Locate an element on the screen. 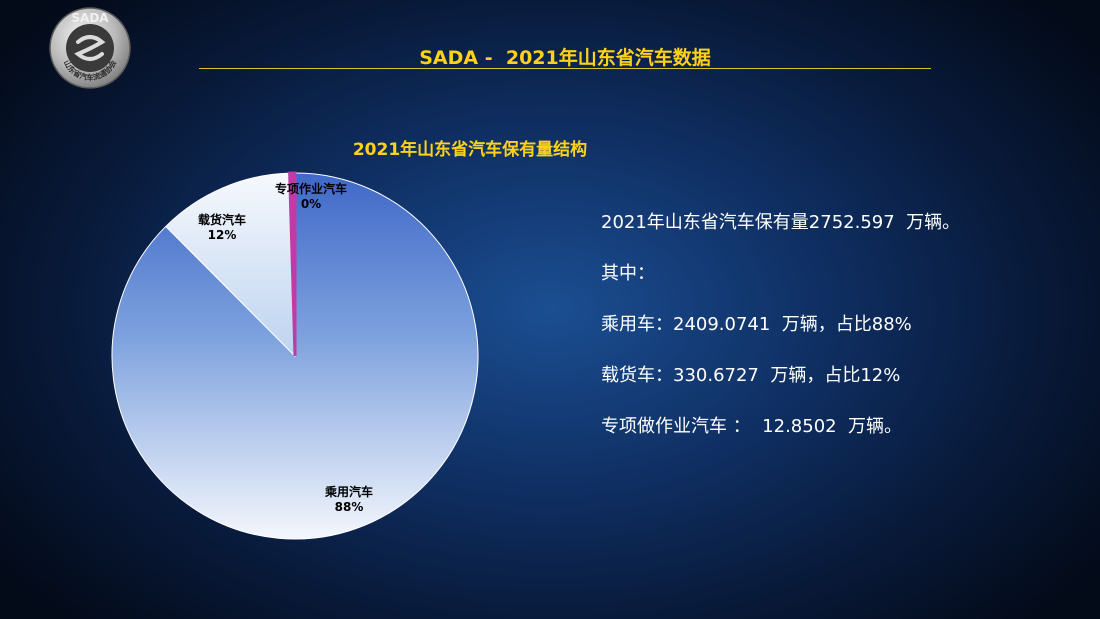 The width and height of the screenshot is (1100, 619). slice-percent-label: 0% is located at coordinates (311, 204).